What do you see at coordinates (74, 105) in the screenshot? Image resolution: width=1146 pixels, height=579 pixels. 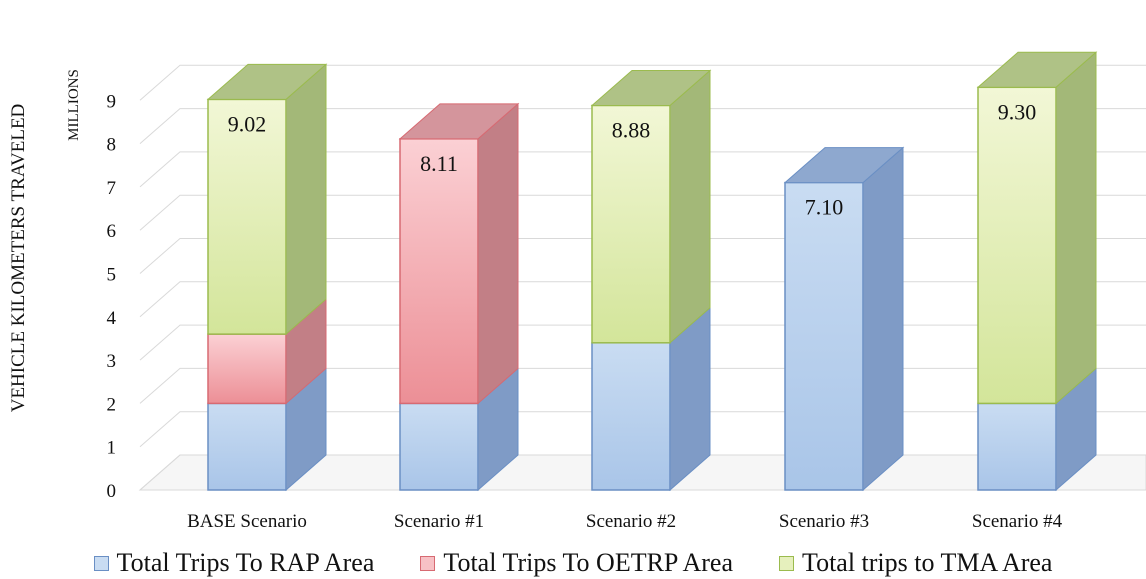 I see `units-label: MILLIONS` at bounding box center [74, 105].